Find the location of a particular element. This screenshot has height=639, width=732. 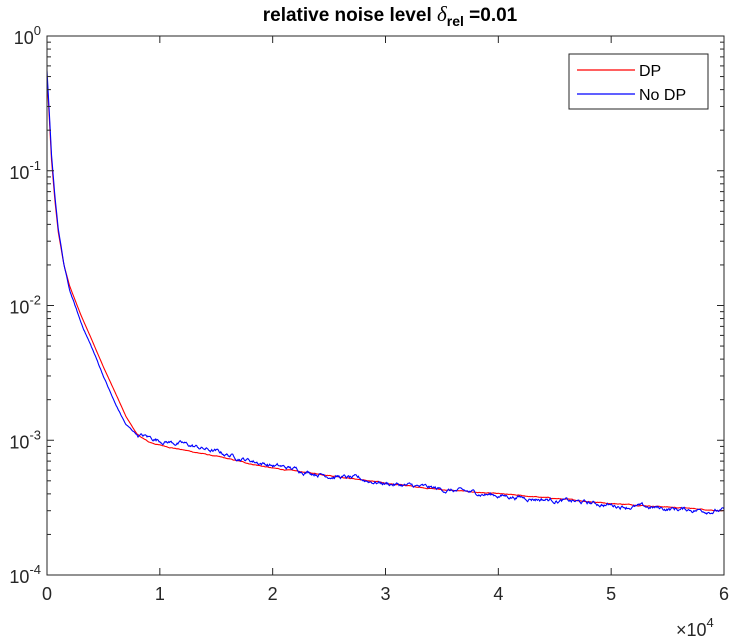

y-tick-exponent: -2 is located at coordinates (35, 300).